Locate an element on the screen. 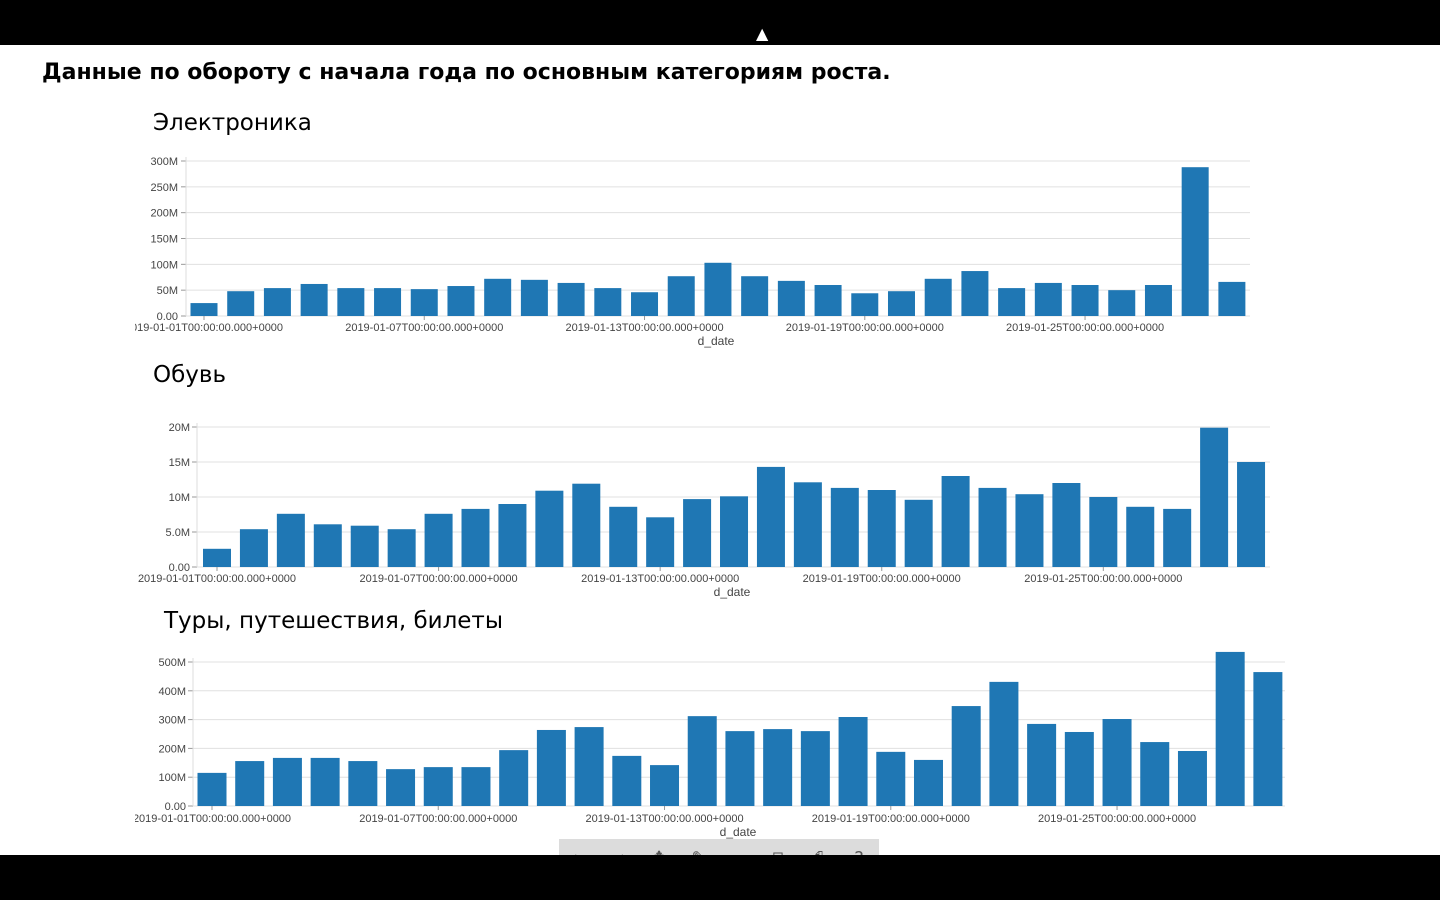 The height and width of the screenshot is (900, 1440). mouse-cursor-icon: ▲ is located at coordinates (762, 33).